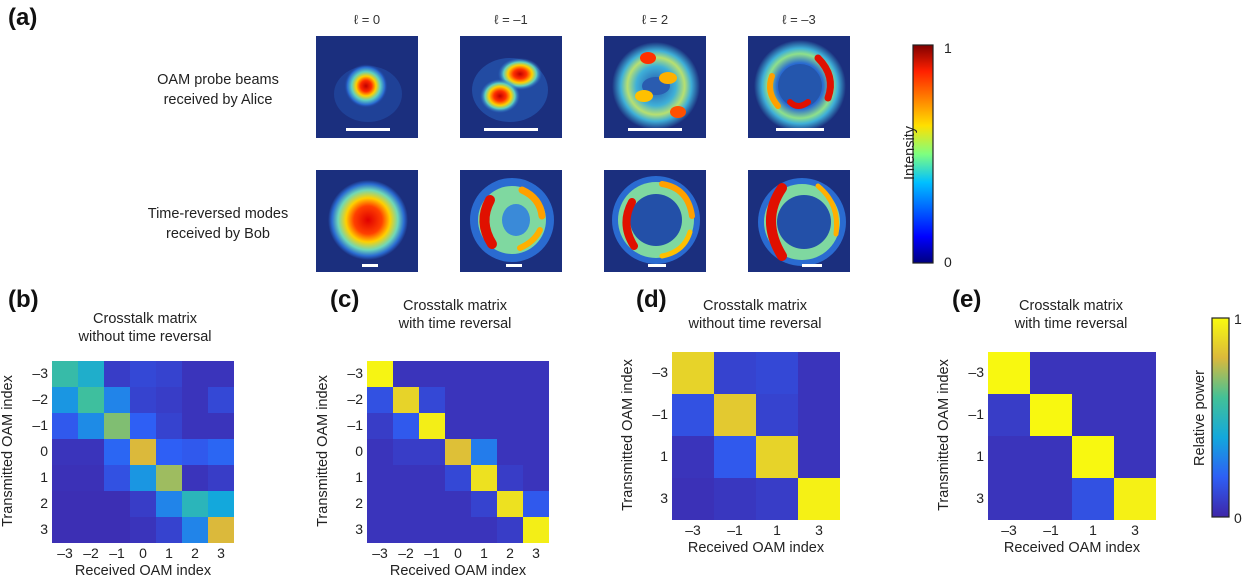 This screenshot has height=579, width=1243. What do you see at coordinates (735, 415) in the screenshot?
I see `heatmap-cell-d-r1-c1` at bounding box center [735, 415].